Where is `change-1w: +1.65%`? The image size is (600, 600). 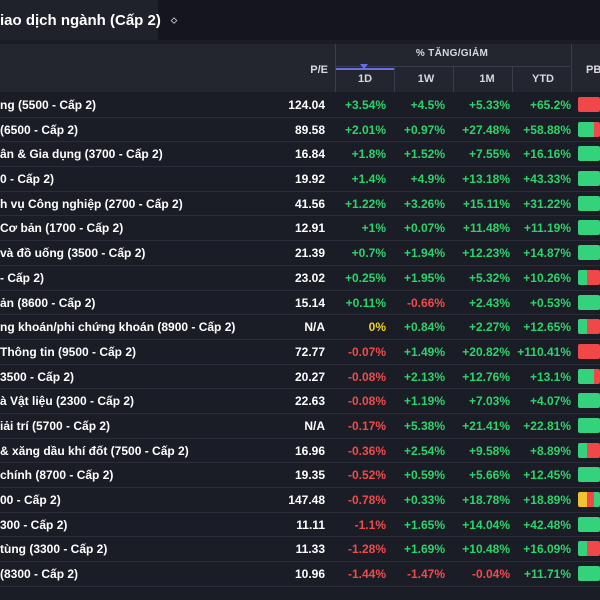 change-1w: +1.65% is located at coordinates (424, 524).